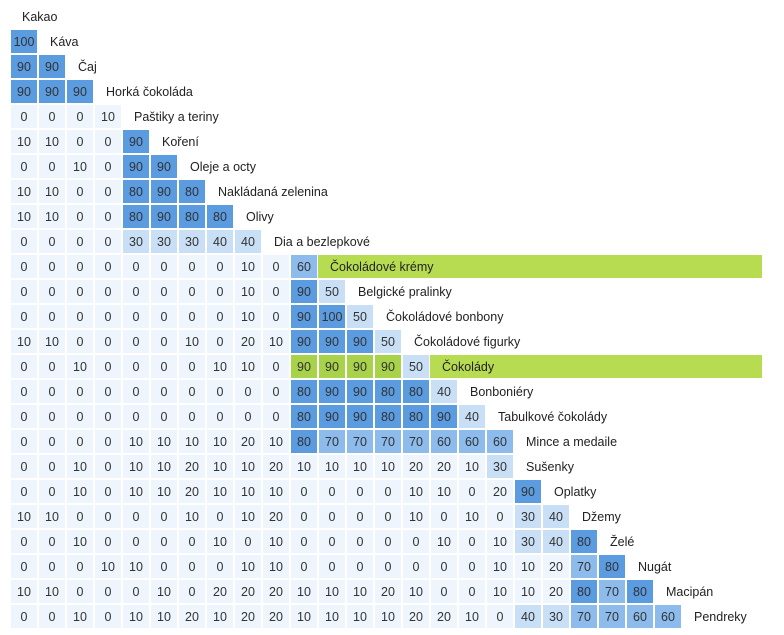  Describe the element at coordinates (273, 192) in the screenshot. I see `row-label: Nakládaná zelenina` at that location.